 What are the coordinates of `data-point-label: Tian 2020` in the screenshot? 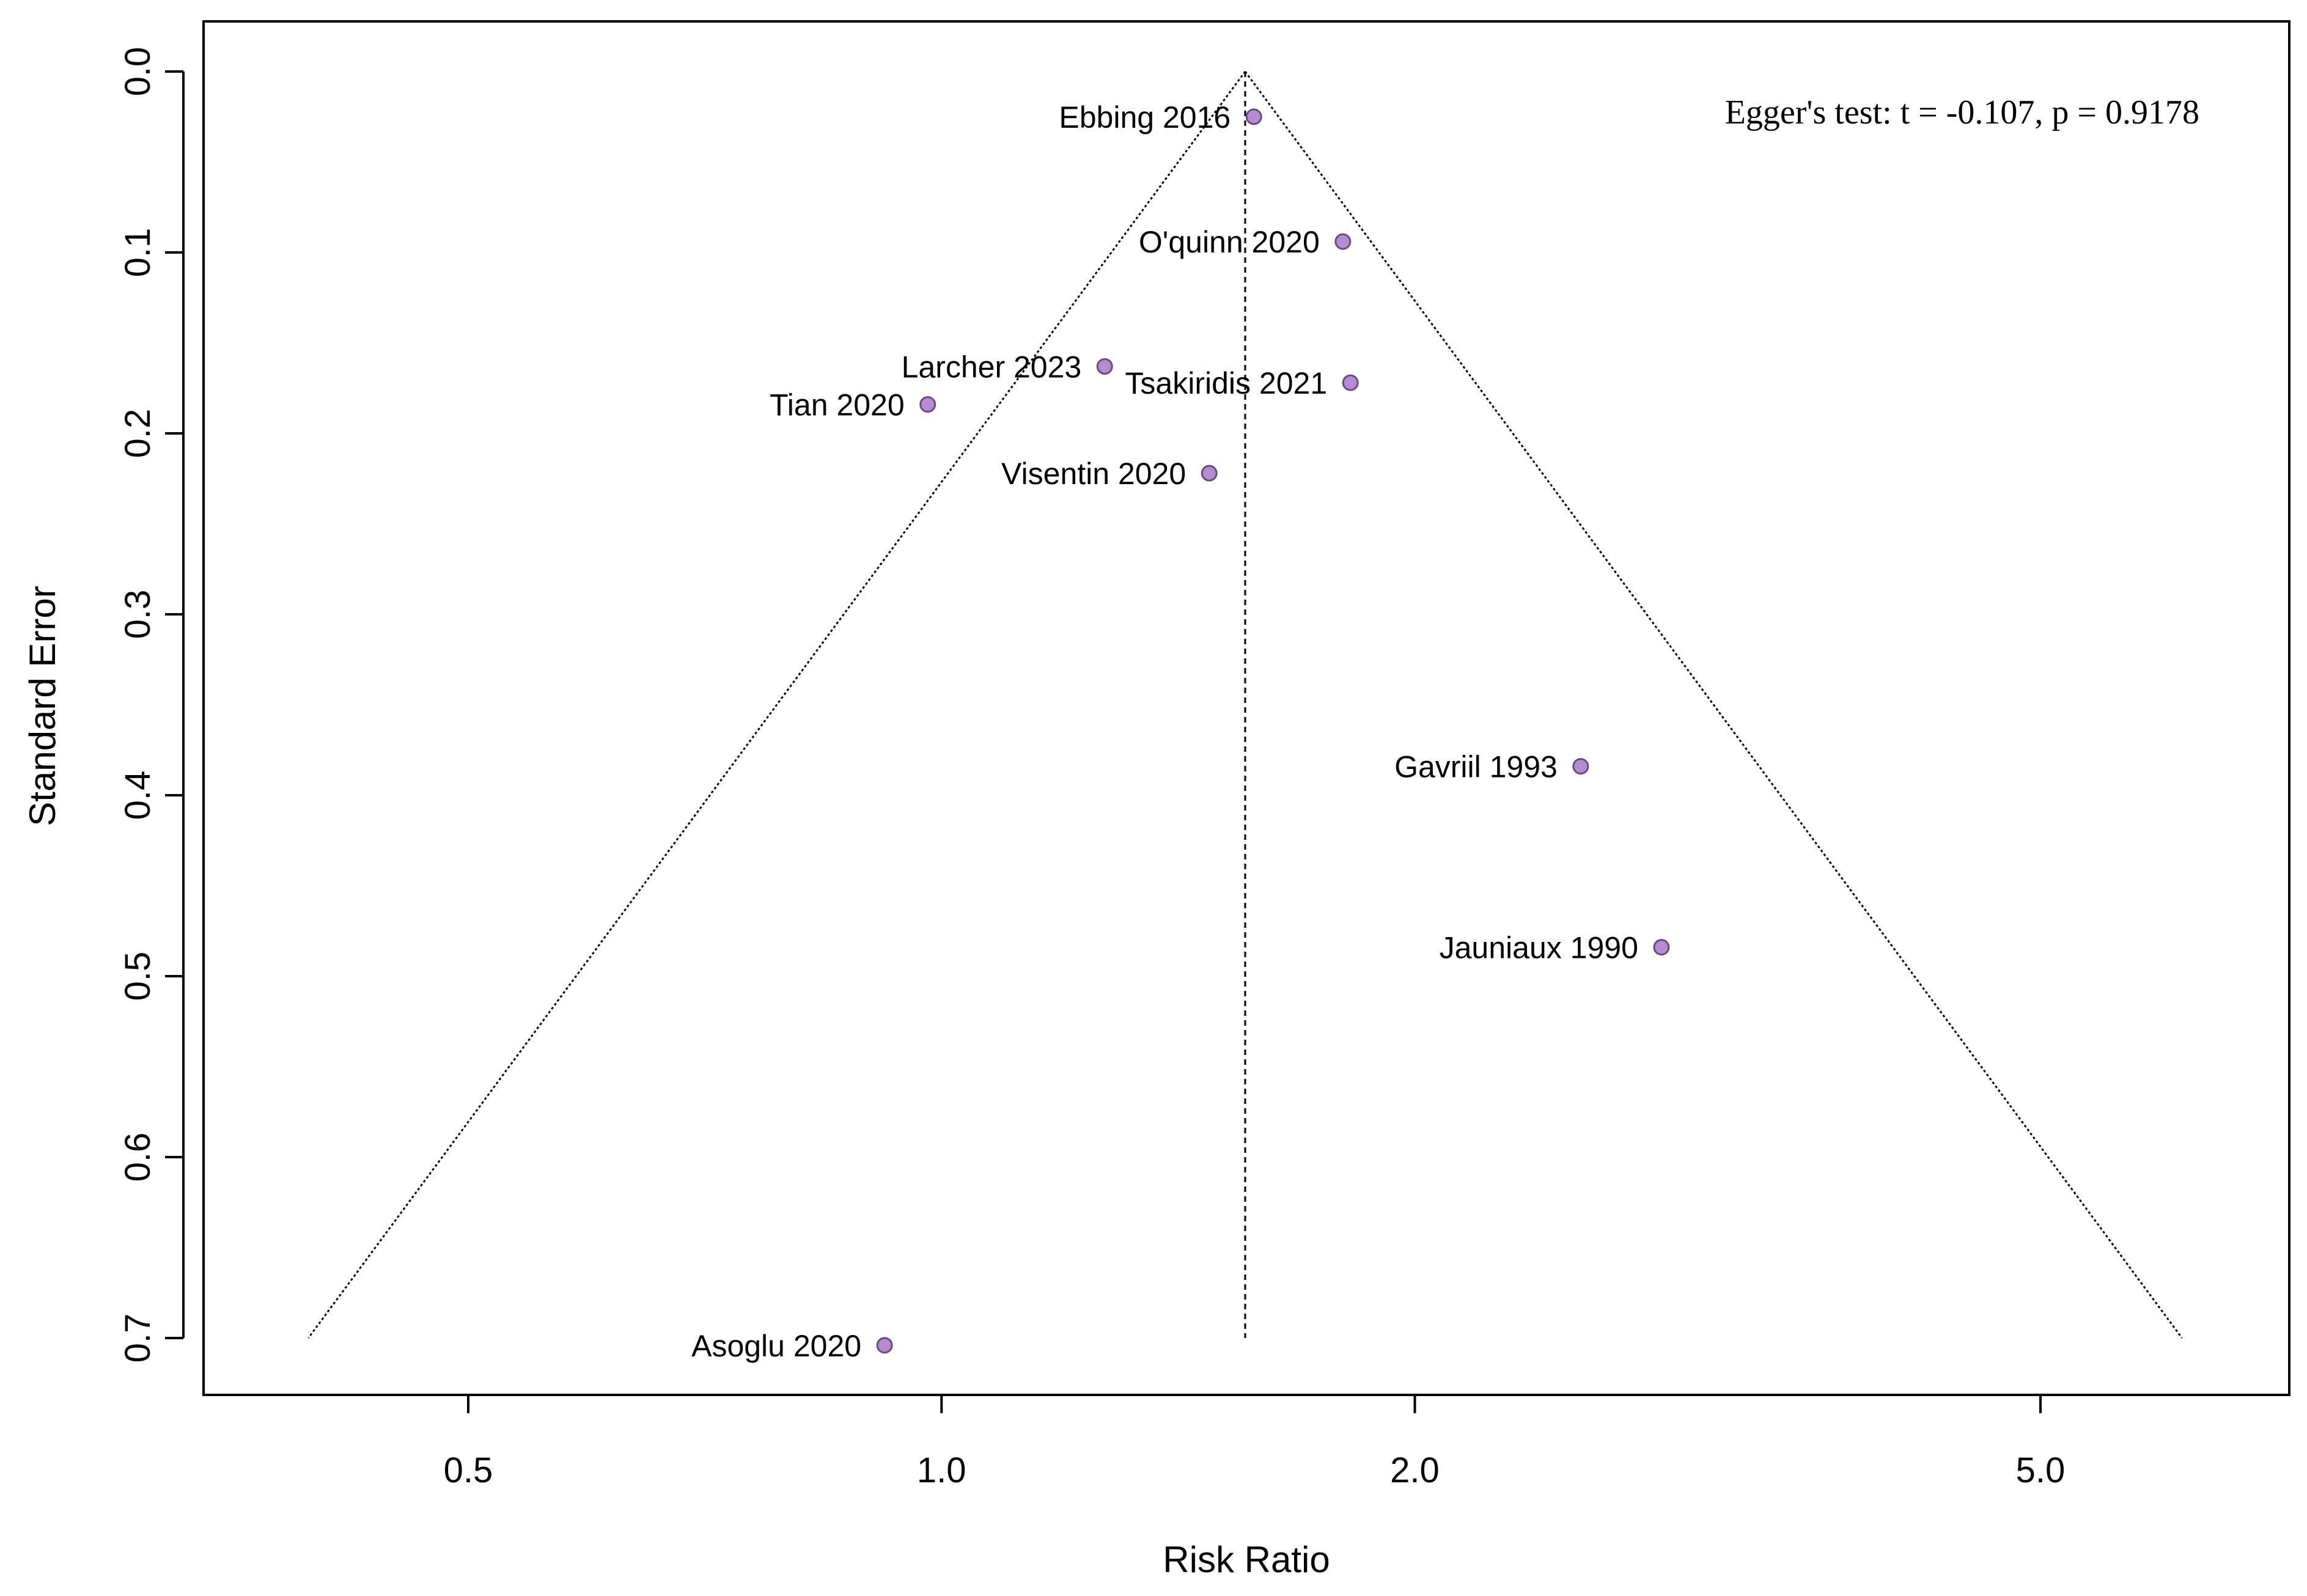 It's located at (837, 405).